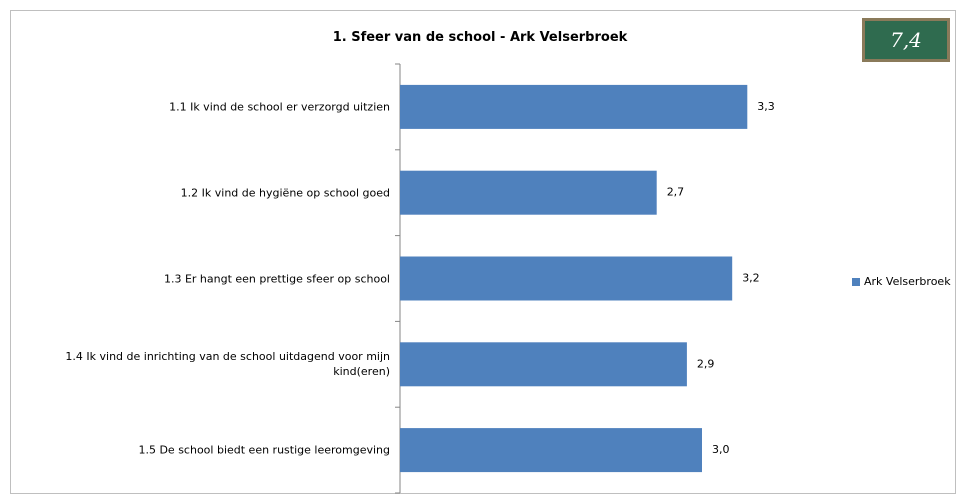  What do you see at coordinates (906, 40) in the screenshot?
I see `score-badge: 7,4` at bounding box center [906, 40].